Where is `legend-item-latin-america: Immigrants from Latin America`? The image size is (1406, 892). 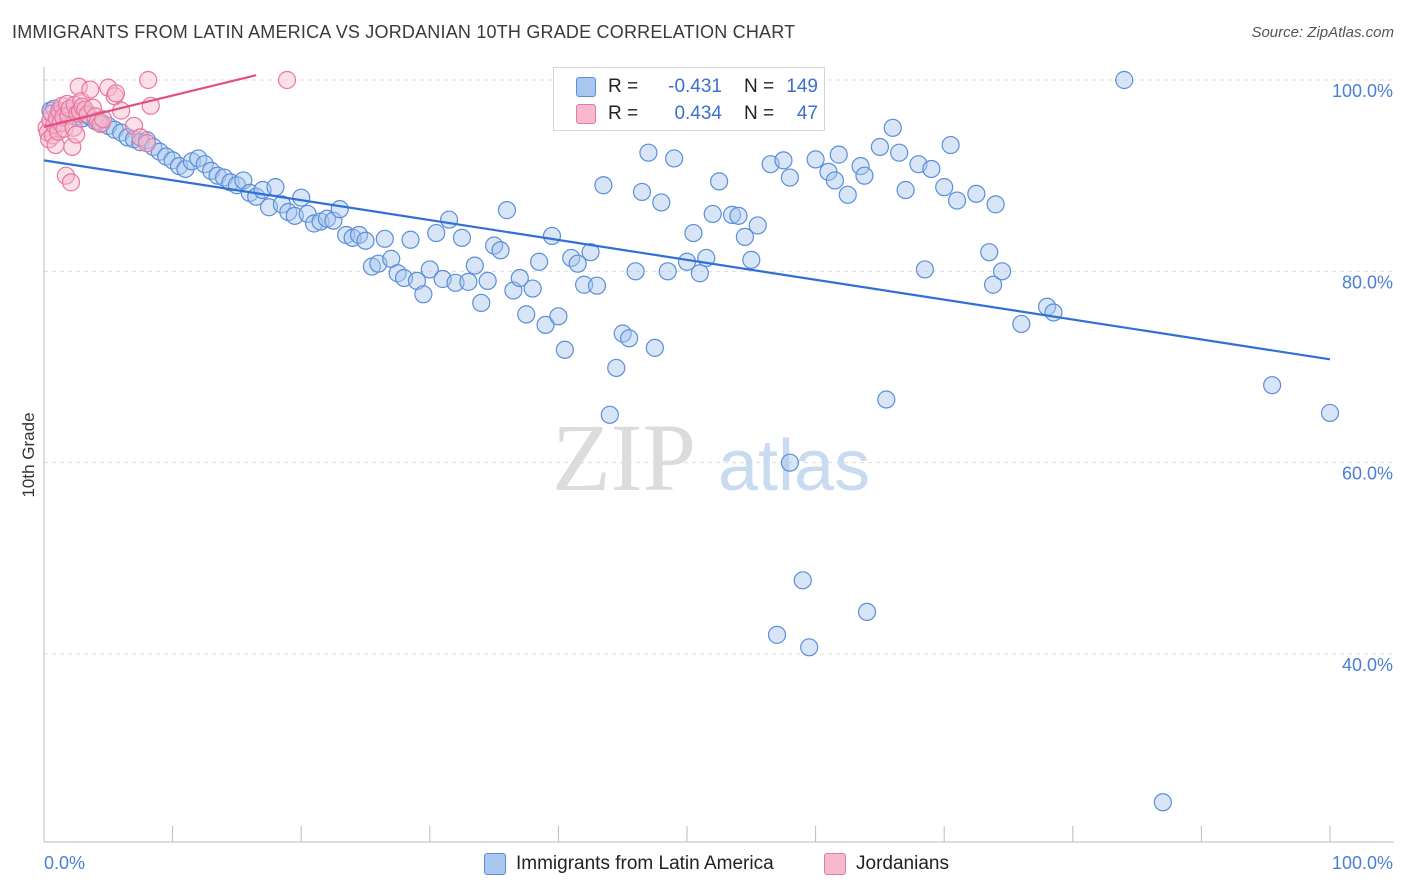
legend-item-latin-america: Immigrants from Latin America is located at coordinates (629, 864).